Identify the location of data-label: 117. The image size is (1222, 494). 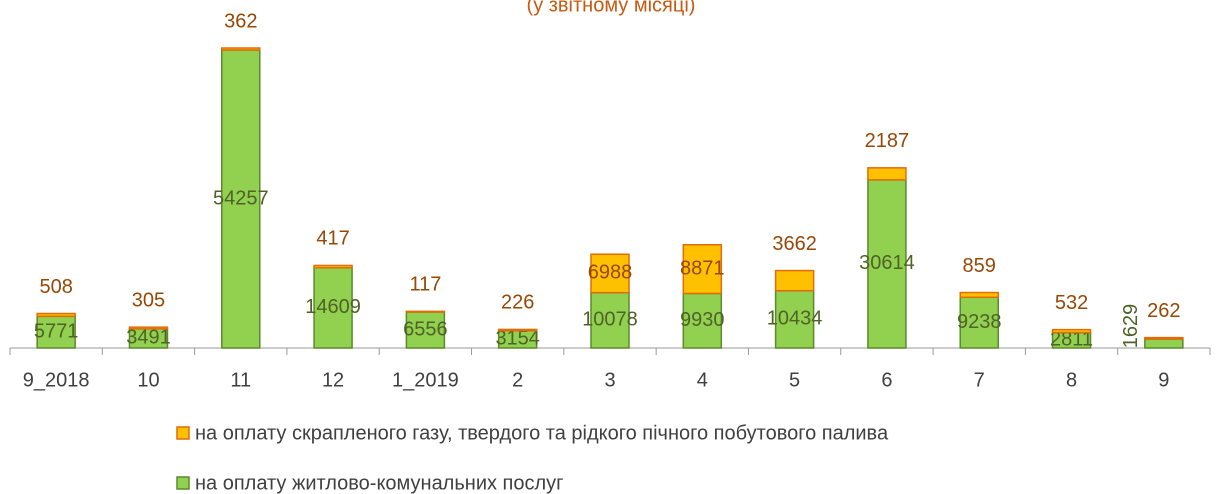
(425, 285).